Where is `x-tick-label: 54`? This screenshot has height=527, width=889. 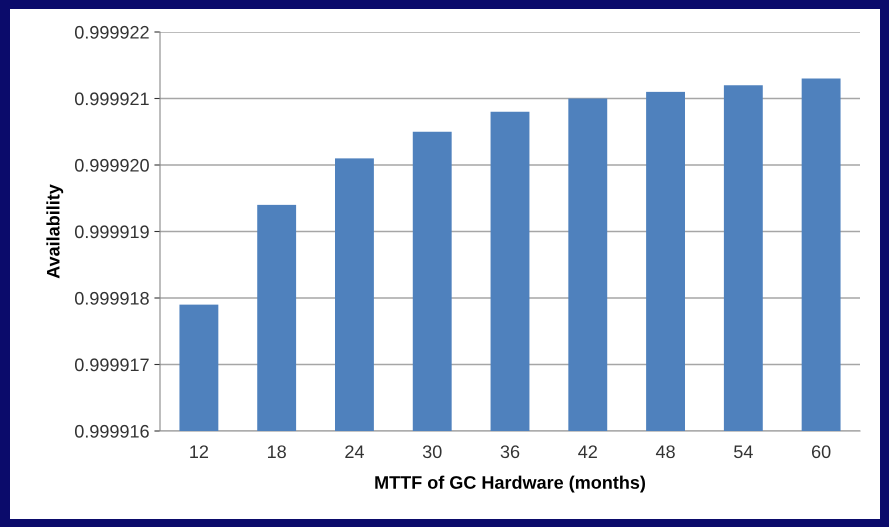 x-tick-label: 54 is located at coordinates (743, 452).